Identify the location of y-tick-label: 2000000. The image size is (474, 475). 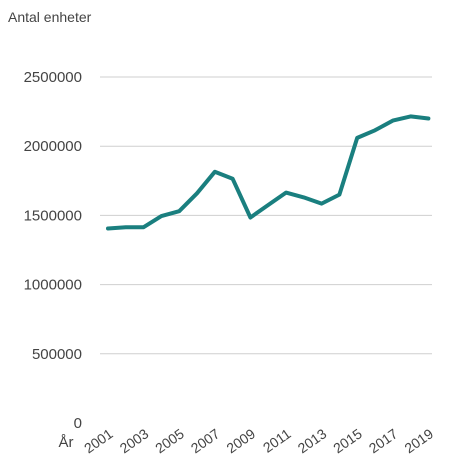
(53, 146).